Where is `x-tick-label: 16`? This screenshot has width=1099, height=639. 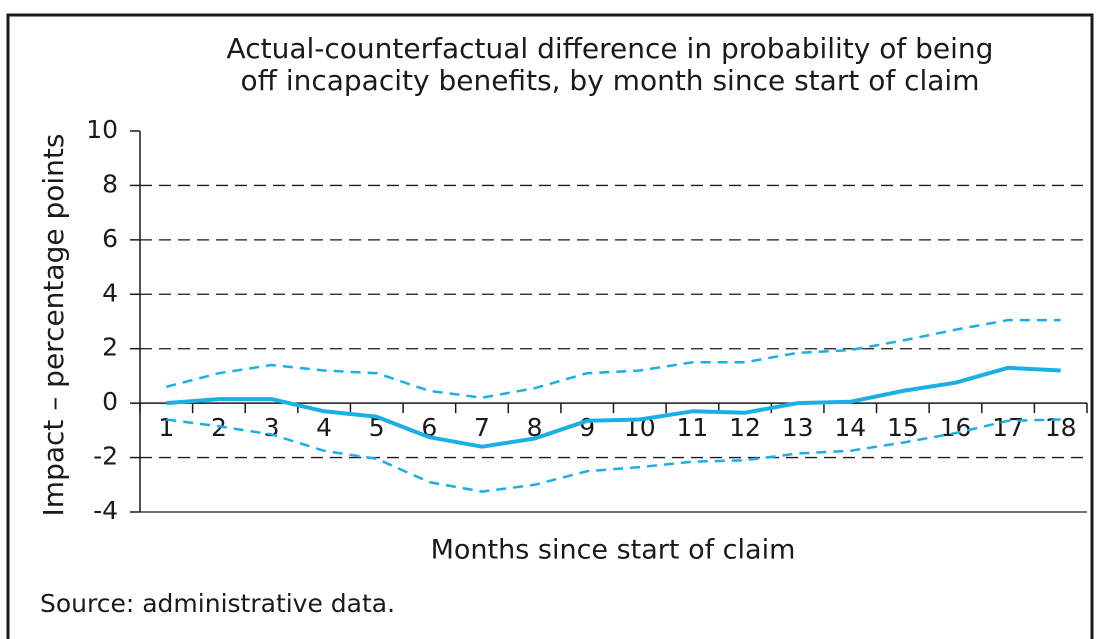 x-tick-label: 16 is located at coordinates (956, 427).